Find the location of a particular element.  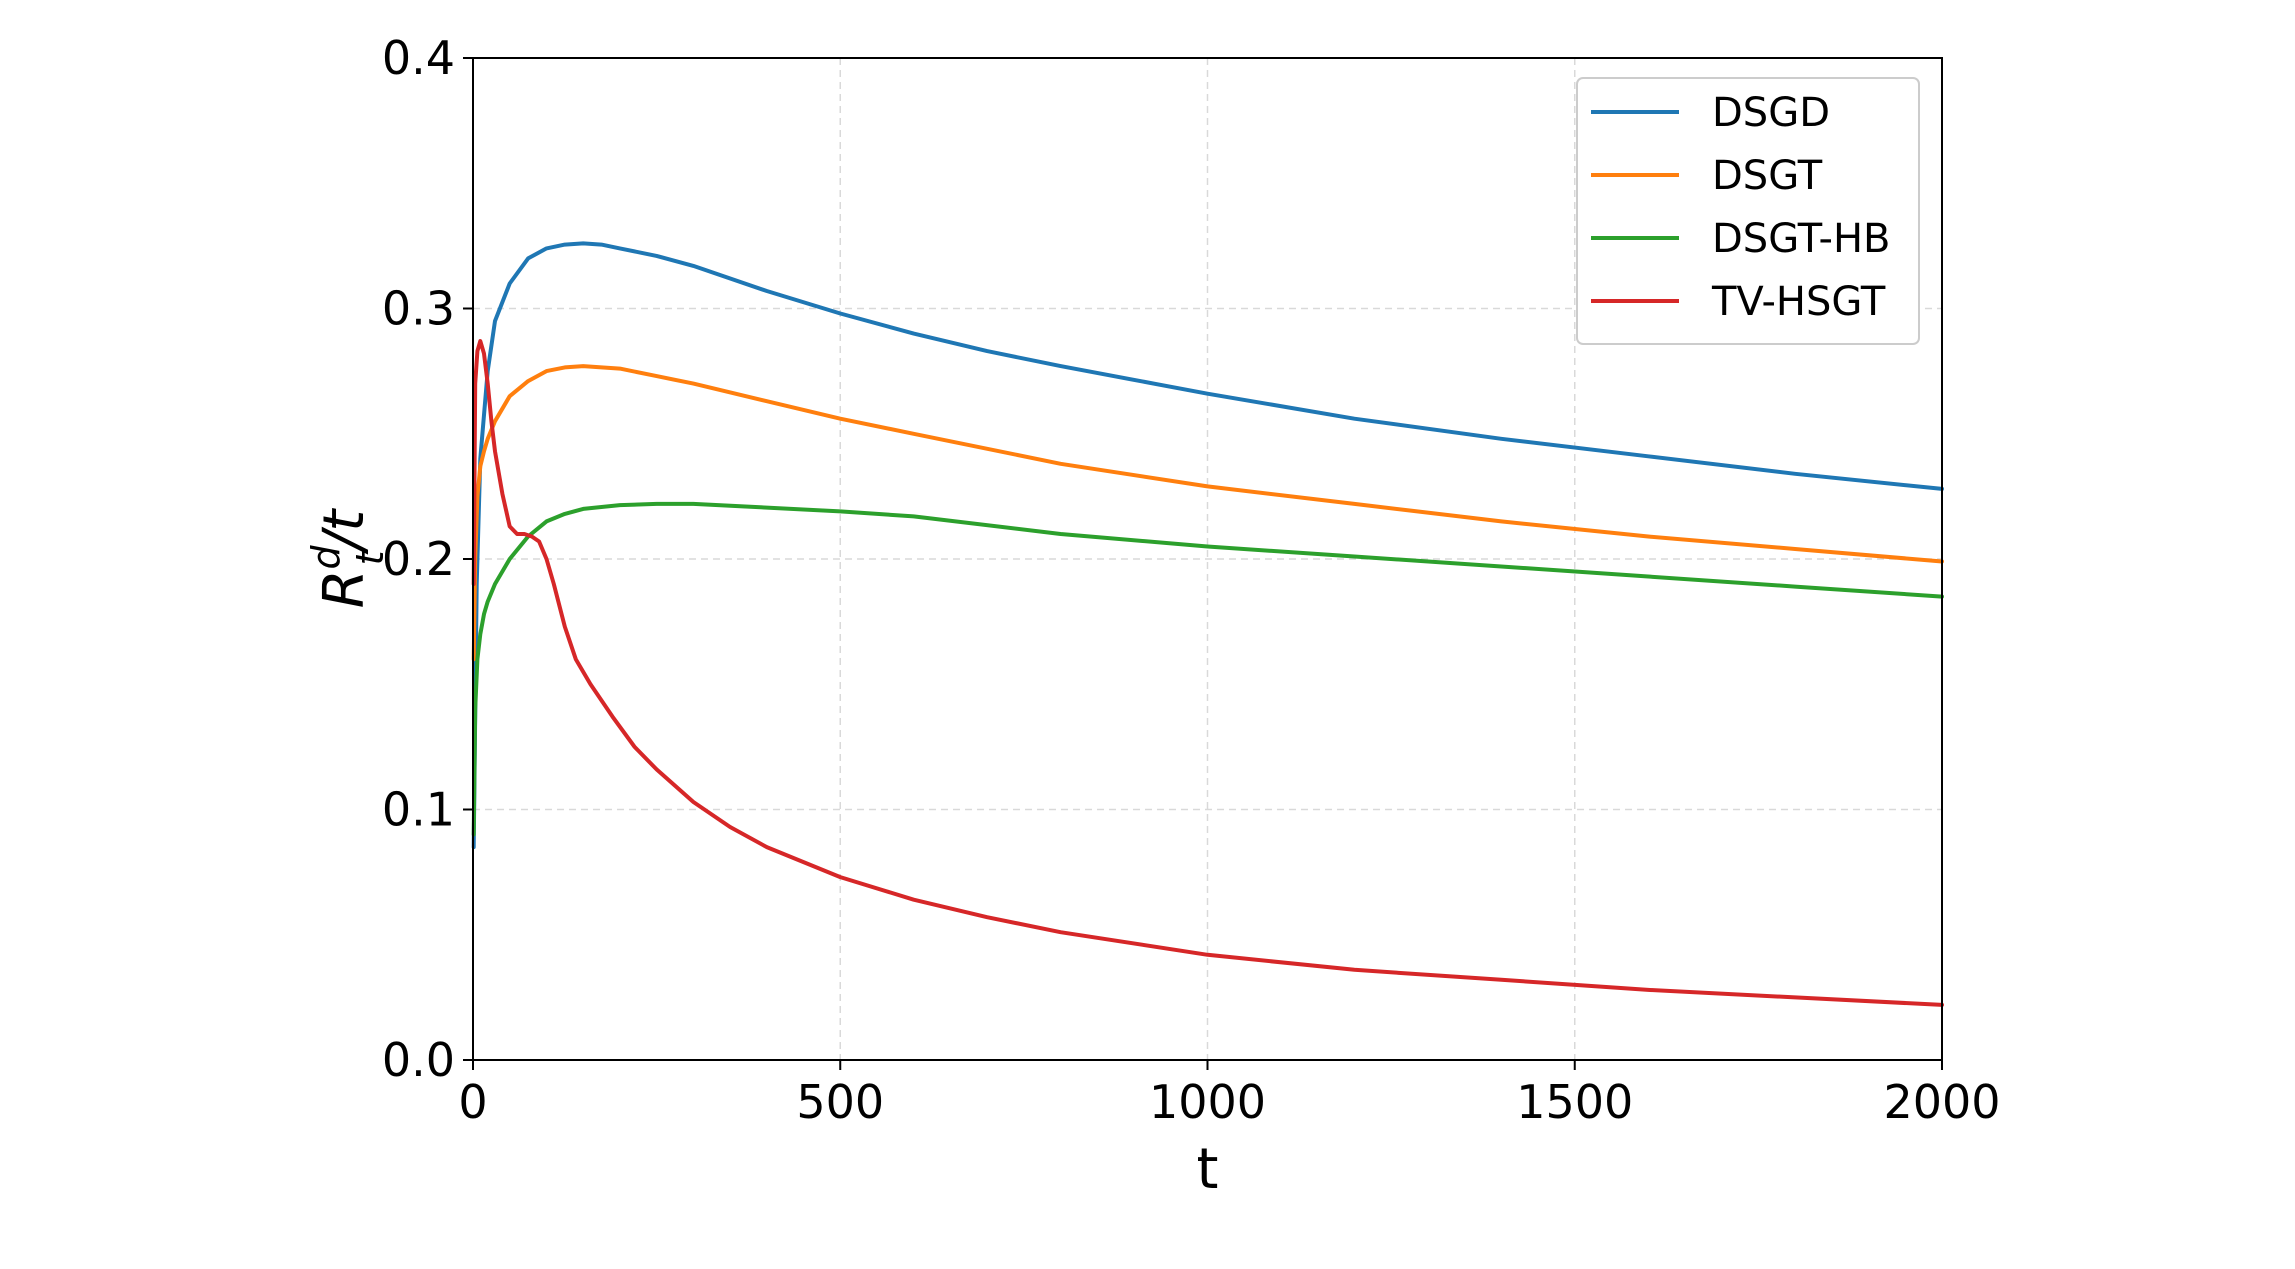

legend-label-dsgt: DSGT is located at coordinates (1767, 176).